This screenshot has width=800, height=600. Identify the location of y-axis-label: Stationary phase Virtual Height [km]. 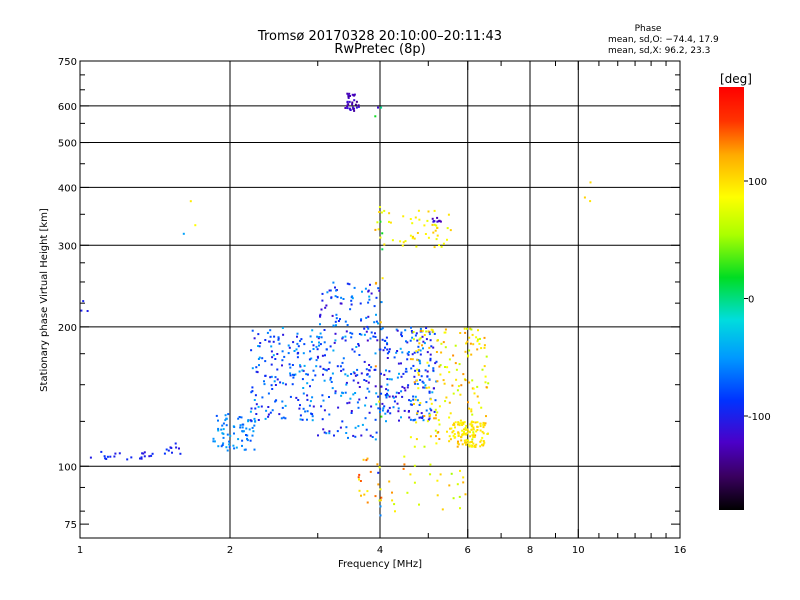
(44, 300).